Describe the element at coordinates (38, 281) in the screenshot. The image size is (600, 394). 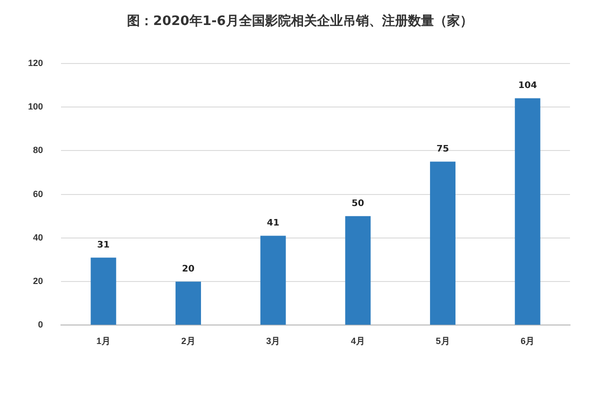
I see `y-tick-label: 20` at that location.